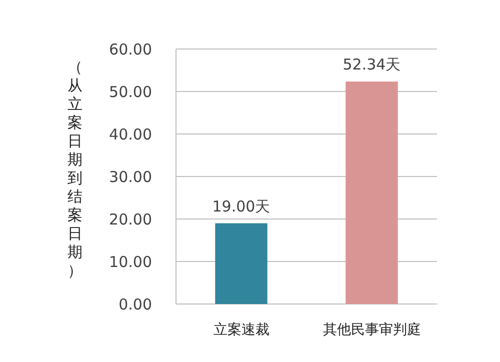 Image resolution: width=500 pixels, height=362 pixels. Describe the element at coordinates (130, 91) in the screenshot. I see `y-tick-label: 50.00` at that location.